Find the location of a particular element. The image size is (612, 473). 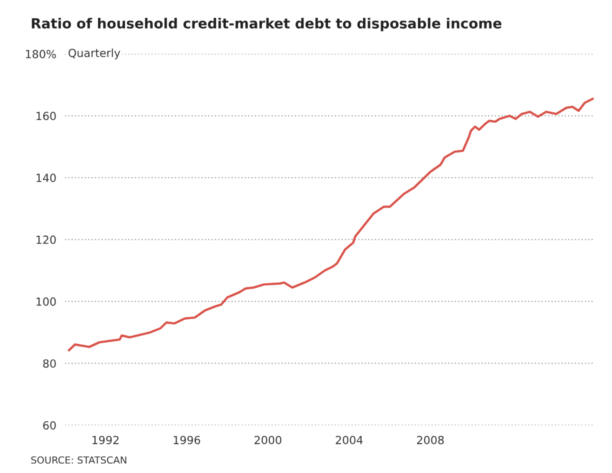

source-note: SOURCE: STATSCAN is located at coordinates (78, 460).